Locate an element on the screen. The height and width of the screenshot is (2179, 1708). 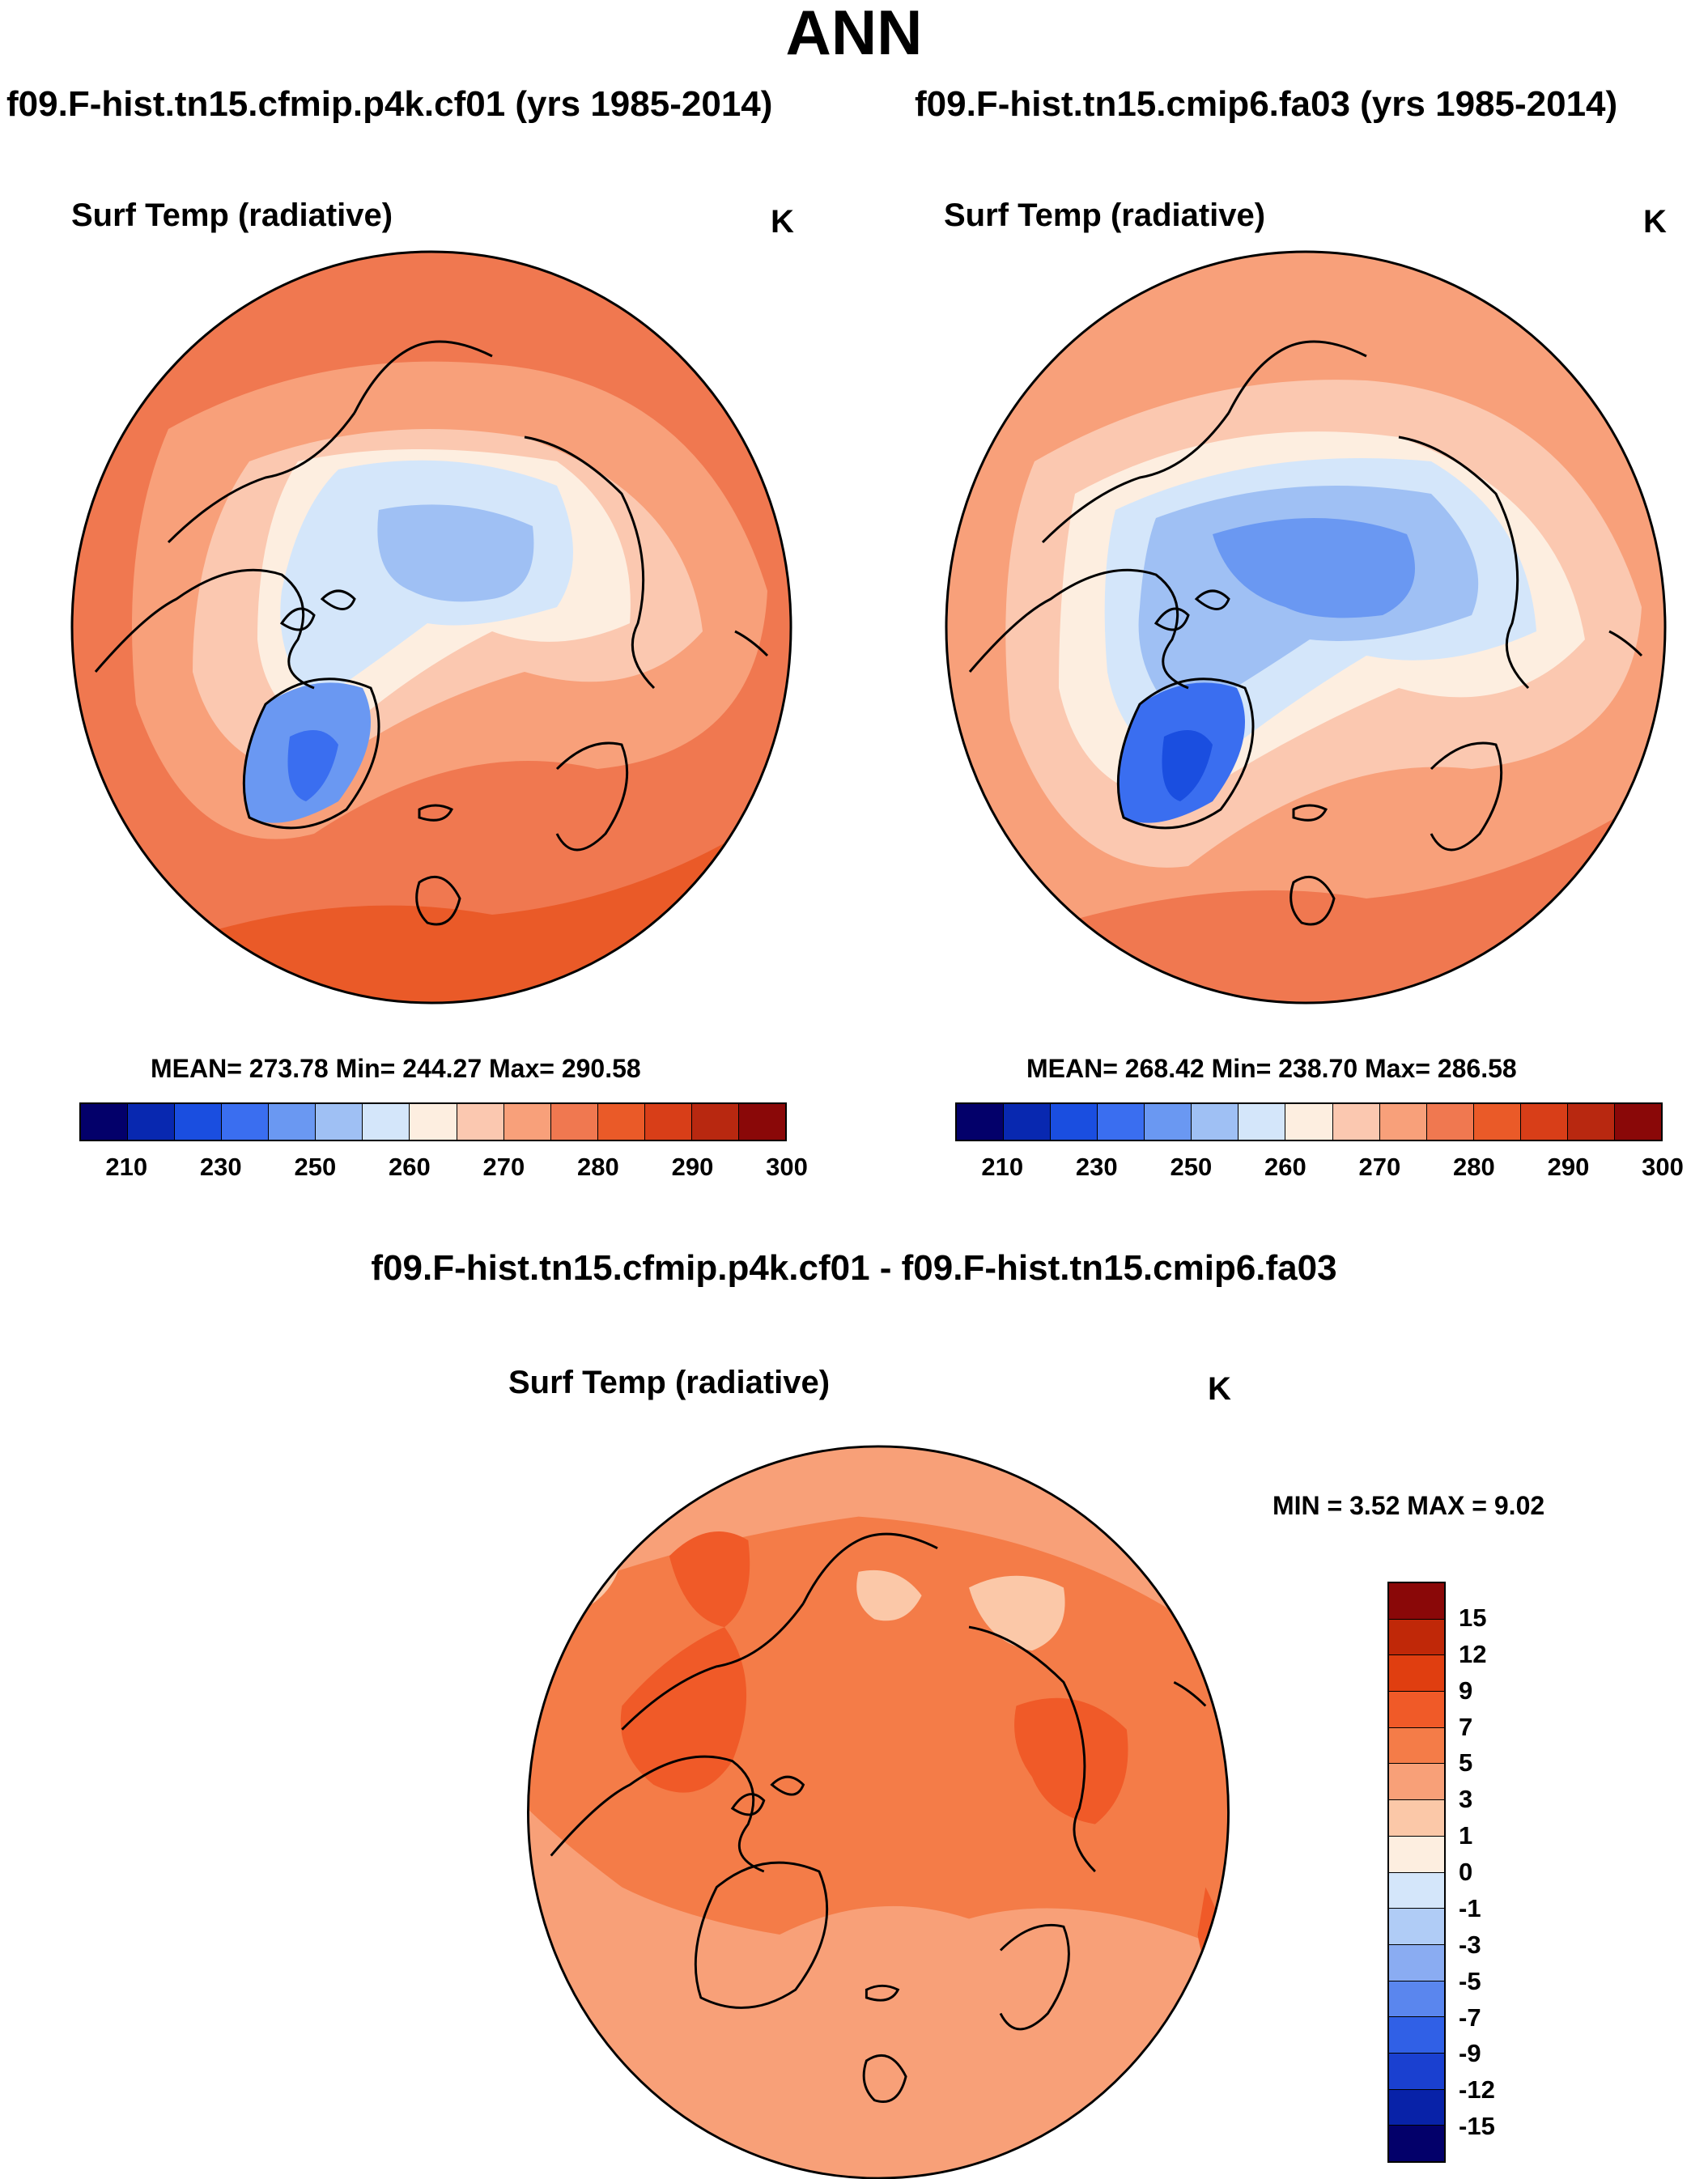
panel3-field-hot1 is located at coordinates (683, 1710).